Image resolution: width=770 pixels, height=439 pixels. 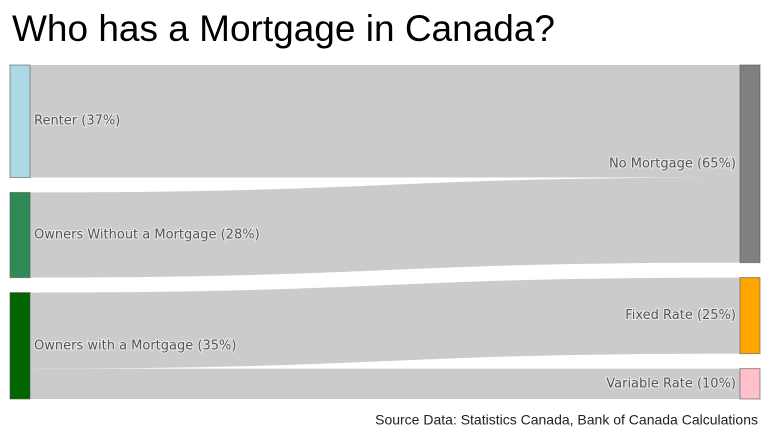 I want to click on node-label: Variable Rate (10%), so click(x=671, y=383).